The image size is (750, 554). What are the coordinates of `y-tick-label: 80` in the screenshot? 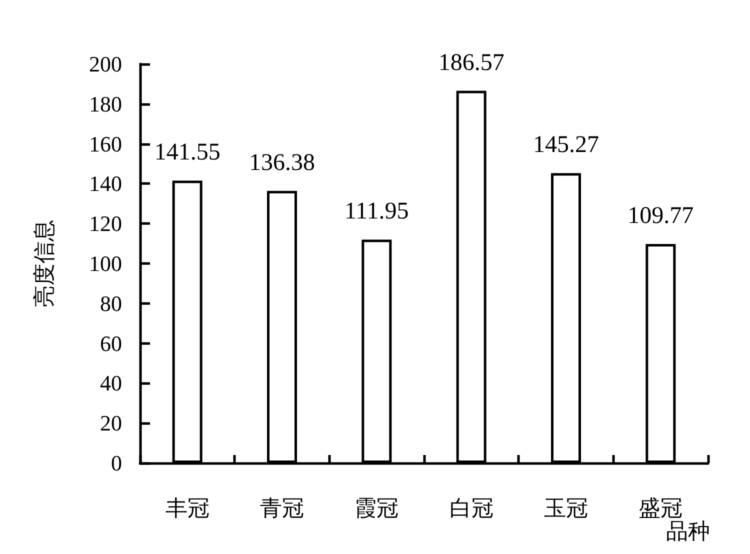 It's located at (111, 303).